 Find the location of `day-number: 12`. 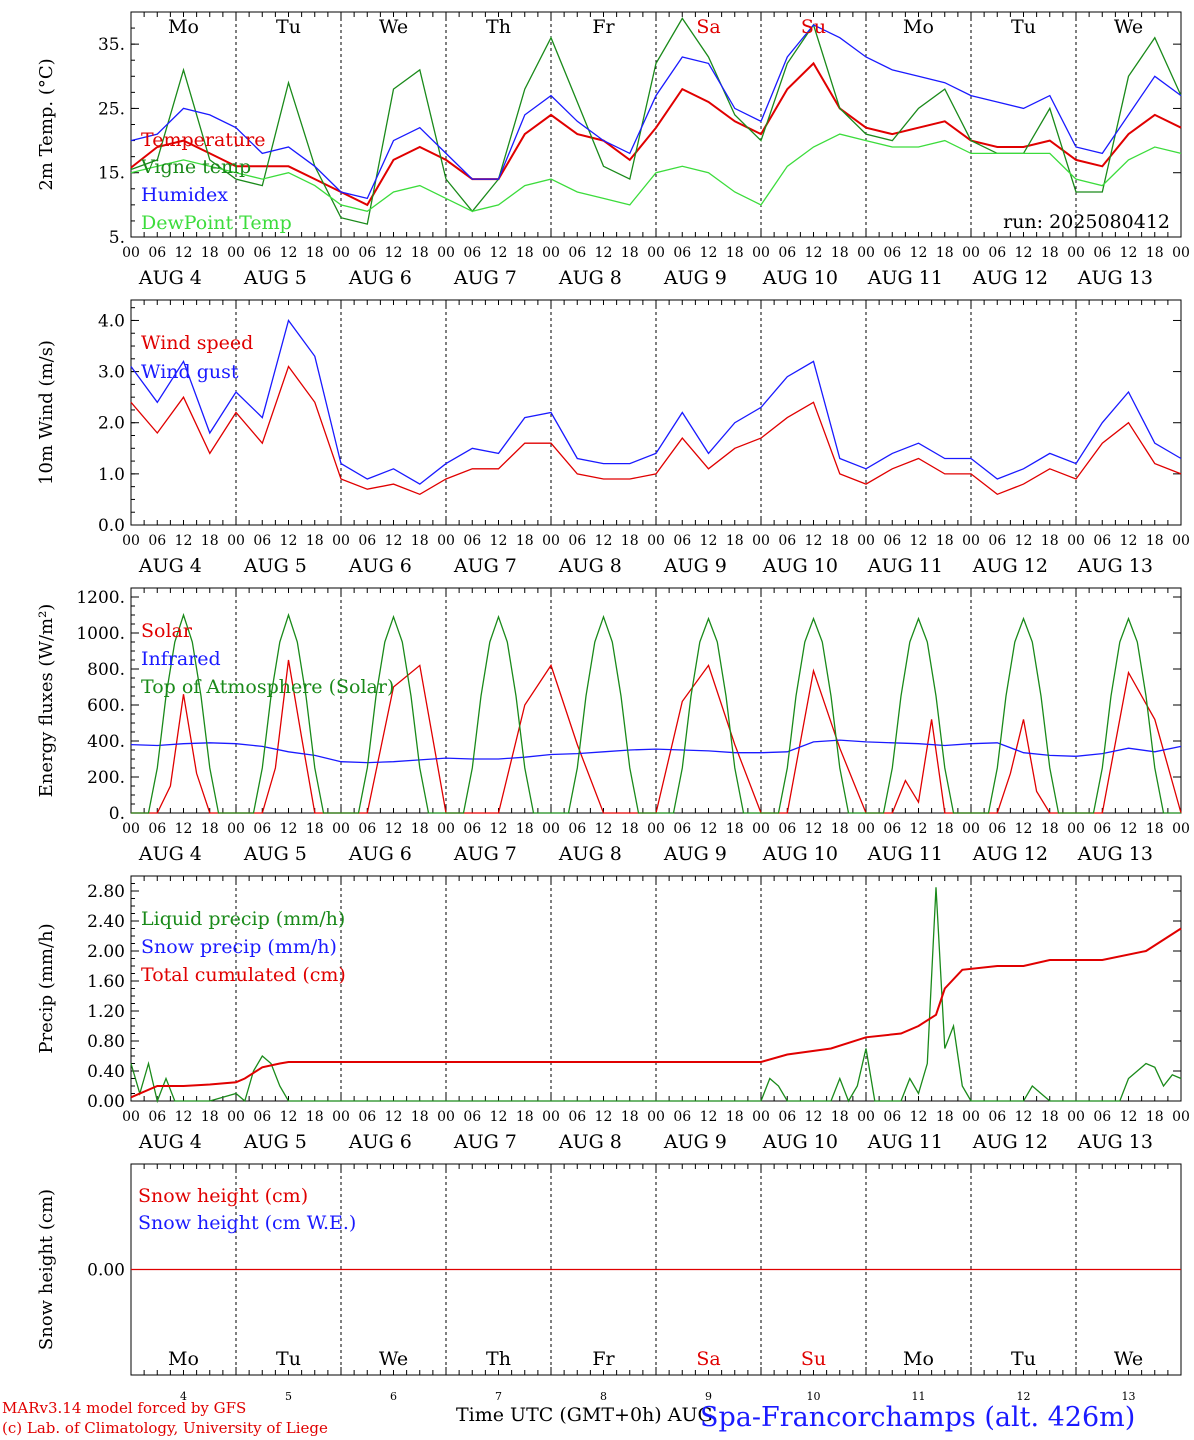

day-number: 12 is located at coordinates (1024, 1396).